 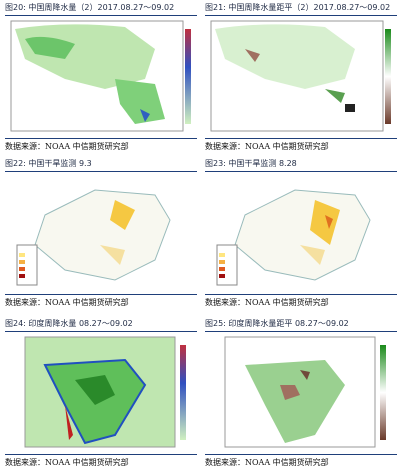 I want to click on figure-caption: 图22: 中国干旱监测 9.3, so click(x=101, y=165).